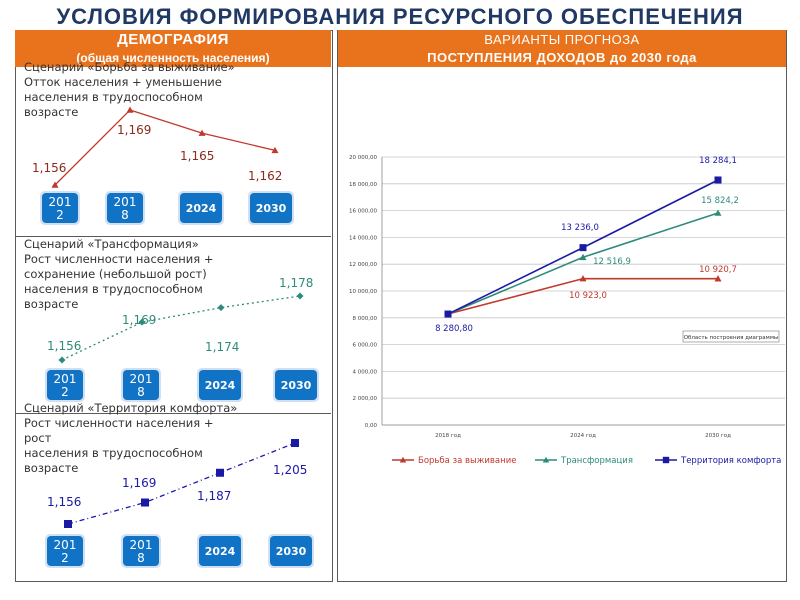 The image size is (800, 600). I want to click on x-tick-label: 2018 год, so click(448, 436).